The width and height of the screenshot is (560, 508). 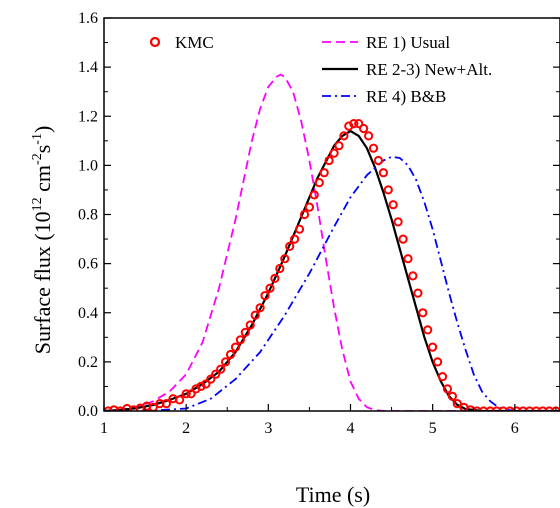 I want to click on y-tick-label: 1.0, so click(x=88, y=165).